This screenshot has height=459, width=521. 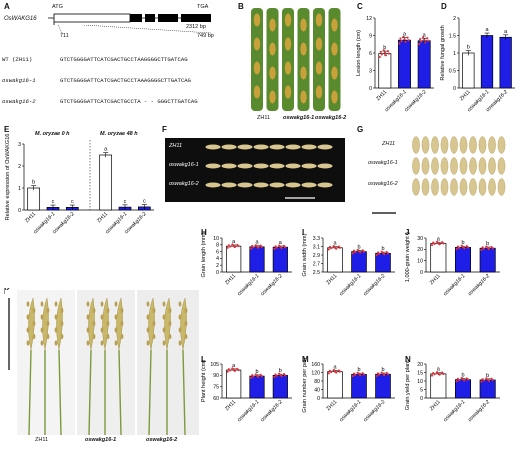 I want to click on y-axis-label: Lesion length (cm), so click(x=359, y=53).